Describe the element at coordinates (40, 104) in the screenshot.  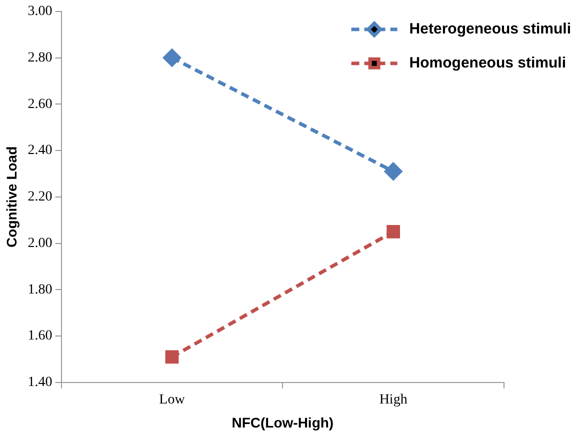
I see `y-tick-label: 2.60` at that location.